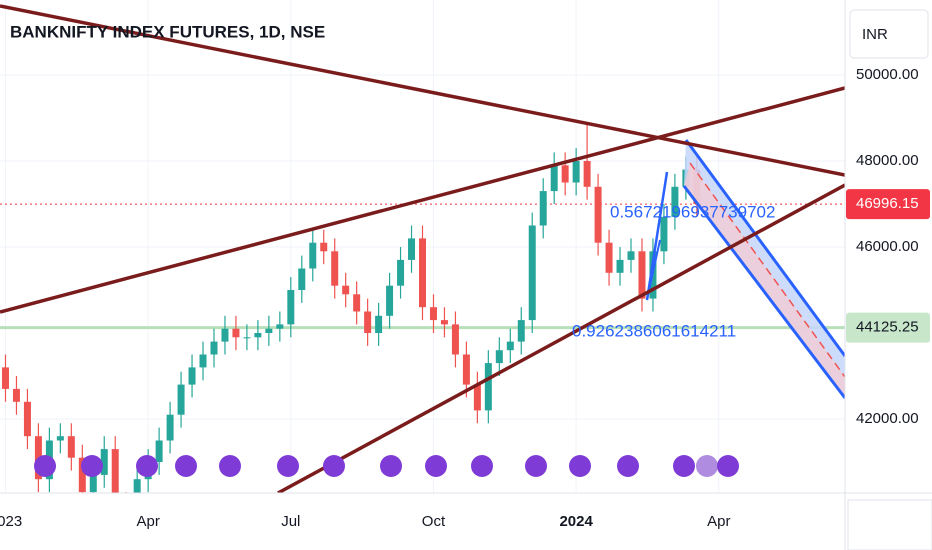  What do you see at coordinates (386, 466) in the screenshot?
I see `event-icons` at bounding box center [386, 466].